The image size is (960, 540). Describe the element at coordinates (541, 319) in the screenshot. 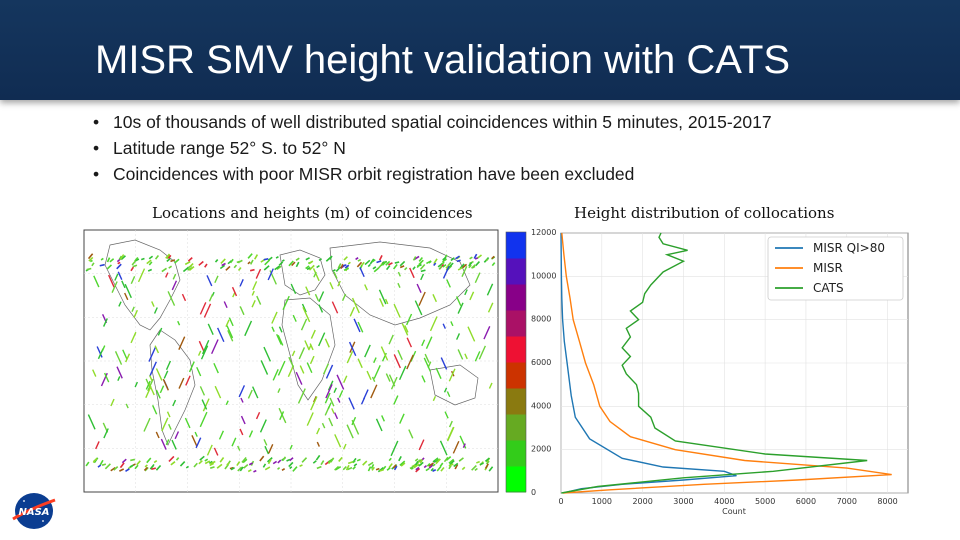

I see `colorbar-tick-label: 8000` at that location.